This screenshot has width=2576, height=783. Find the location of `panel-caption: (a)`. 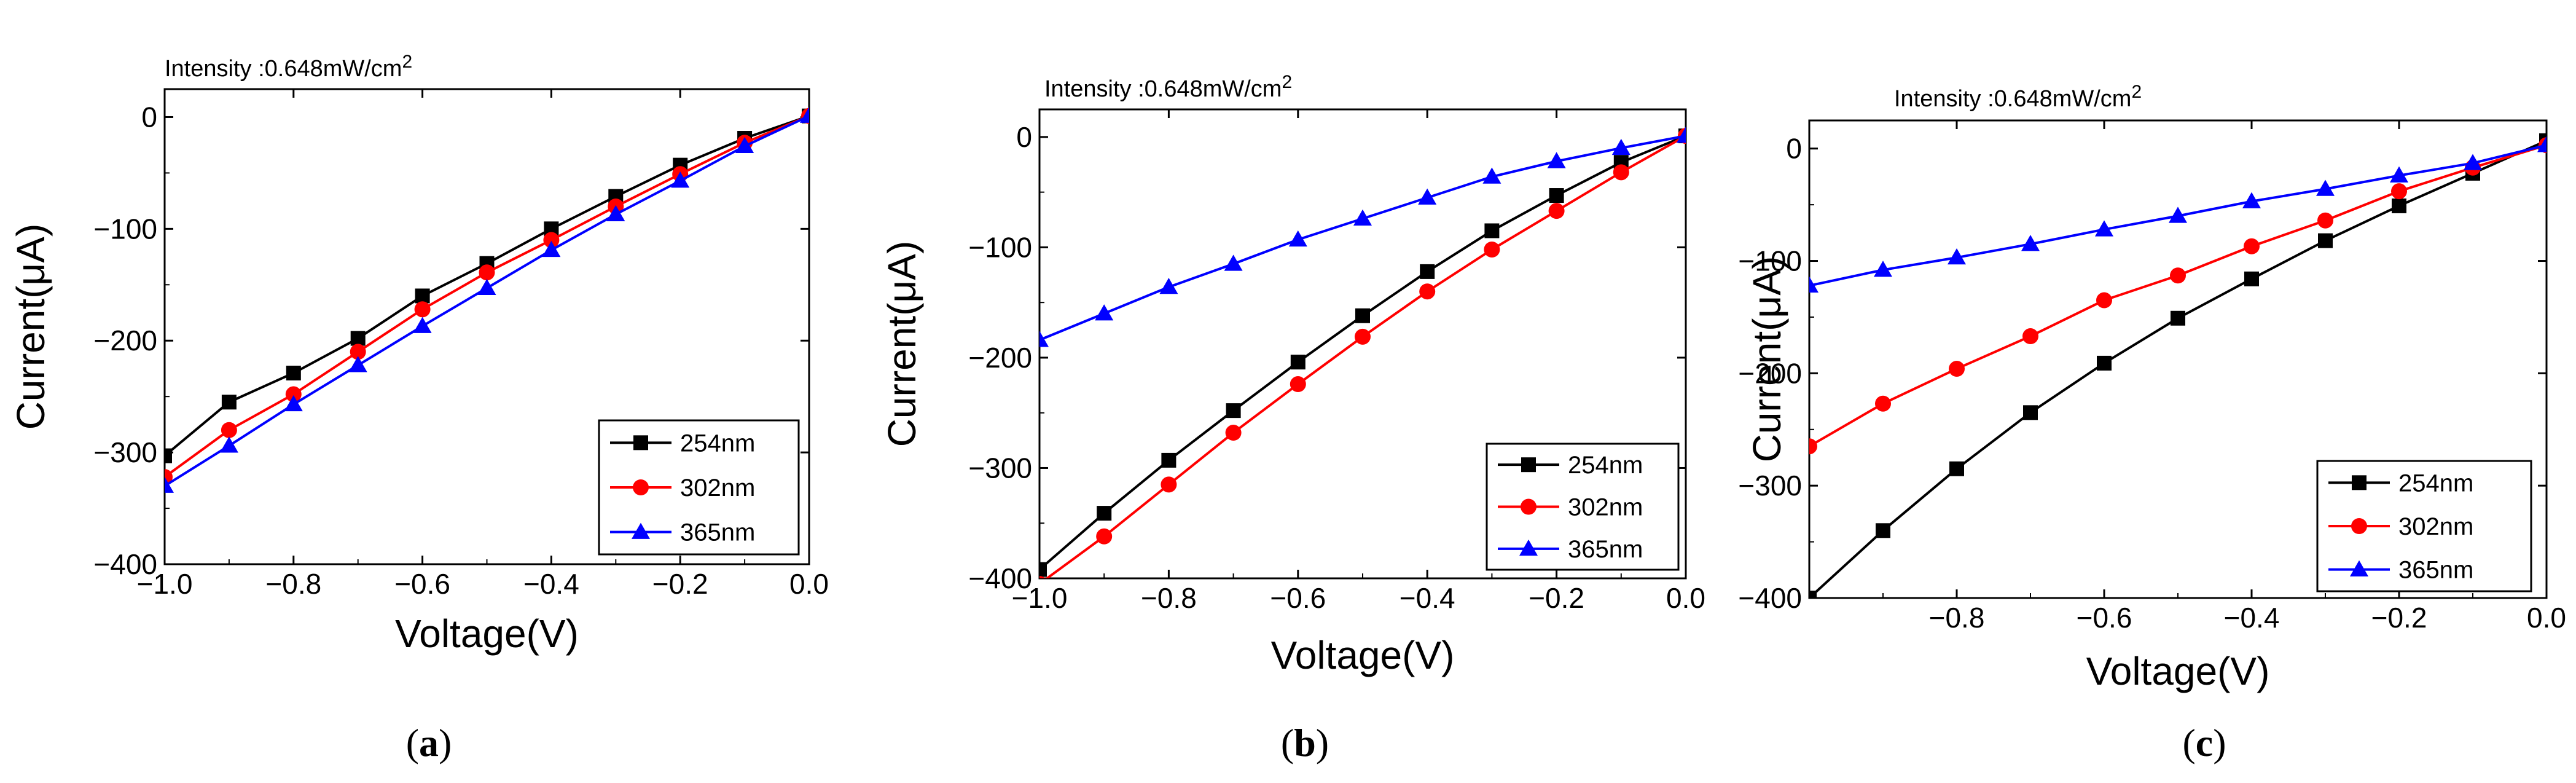

panel-caption: (a) is located at coordinates (429, 743).